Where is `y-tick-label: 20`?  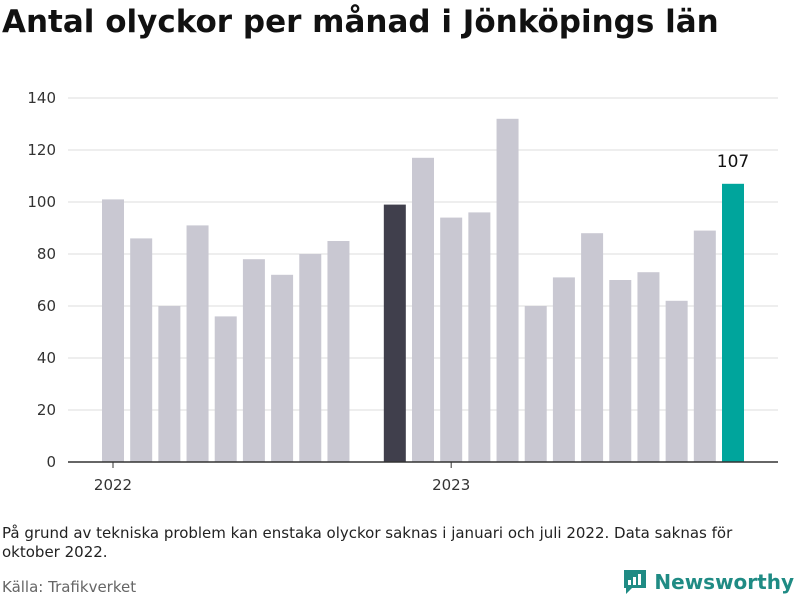
y-tick-label: 20 is located at coordinates (46, 410).